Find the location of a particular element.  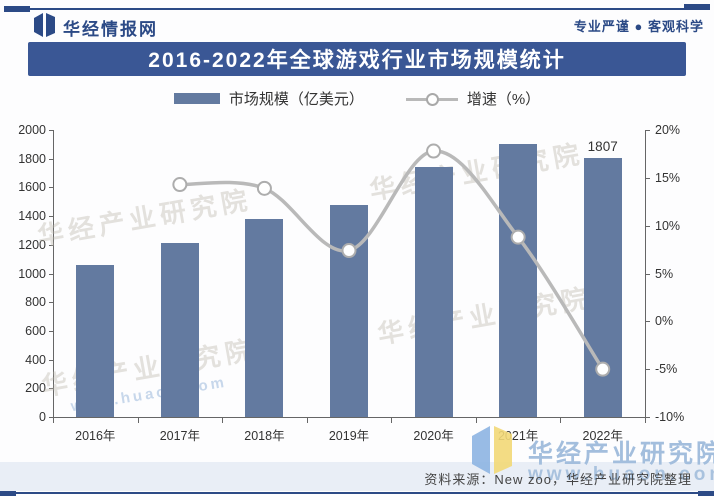

book-logo-icon is located at coordinates (45, 27).